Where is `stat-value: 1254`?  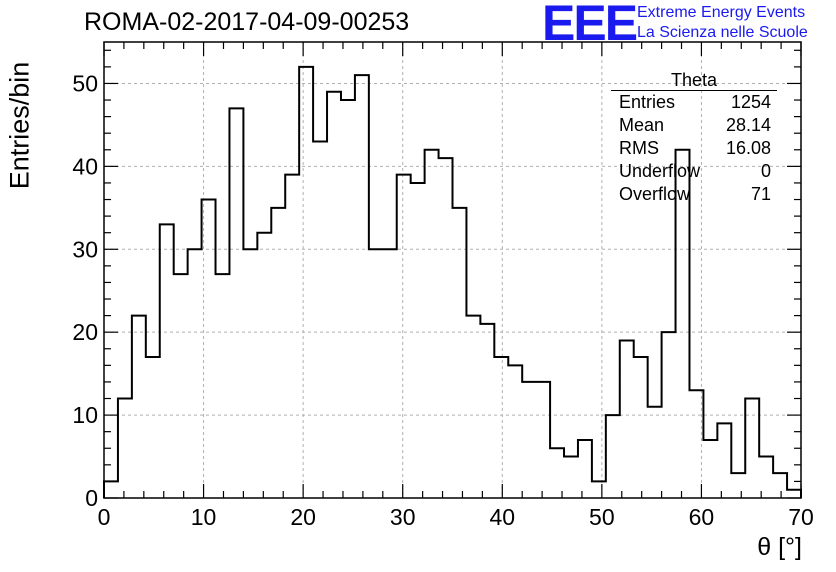 stat-value: 1254 is located at coordinates (750, 102).